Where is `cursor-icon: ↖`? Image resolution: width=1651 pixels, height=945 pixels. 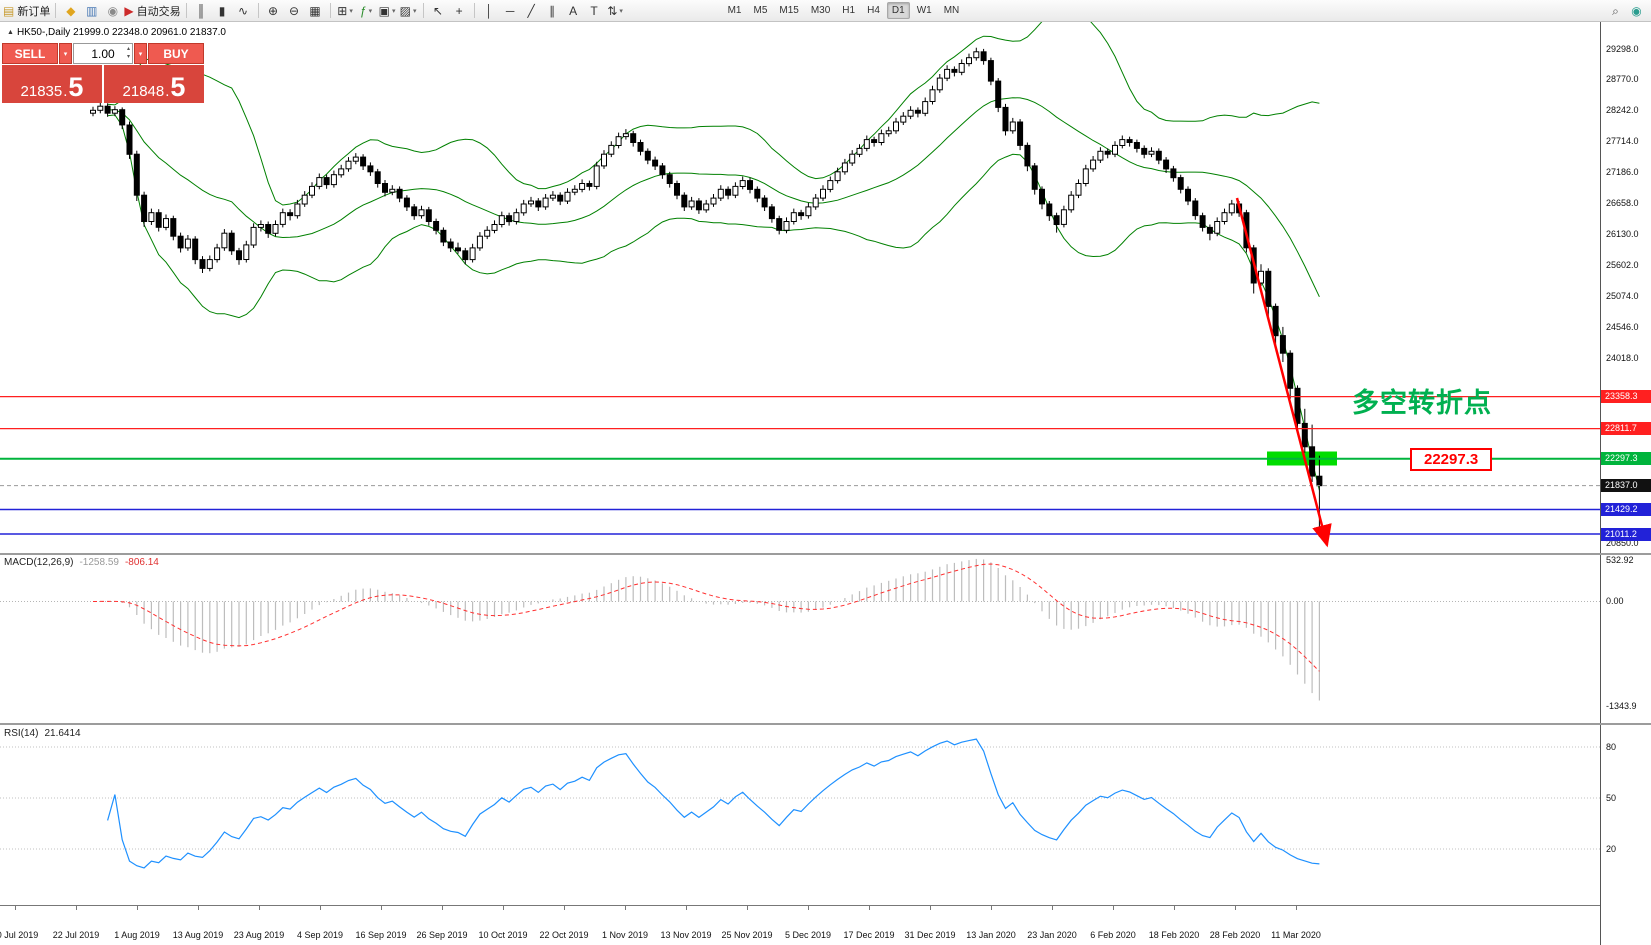
cursor-icon: ↖ is located at coordinates (438, 10).